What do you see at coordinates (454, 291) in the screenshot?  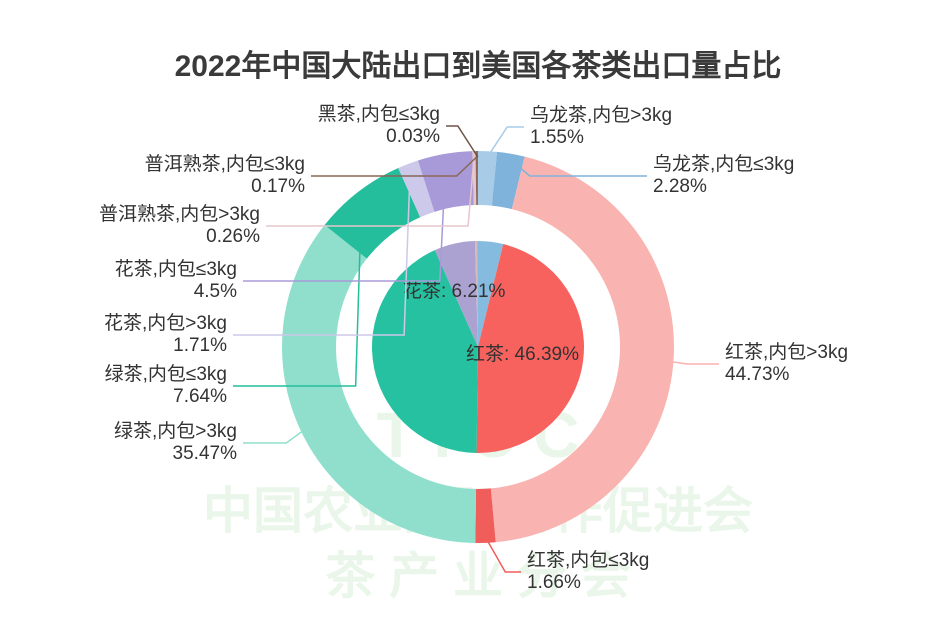 I see `data-label: 花茶: 6.21%` at bounding box center [454, 291].